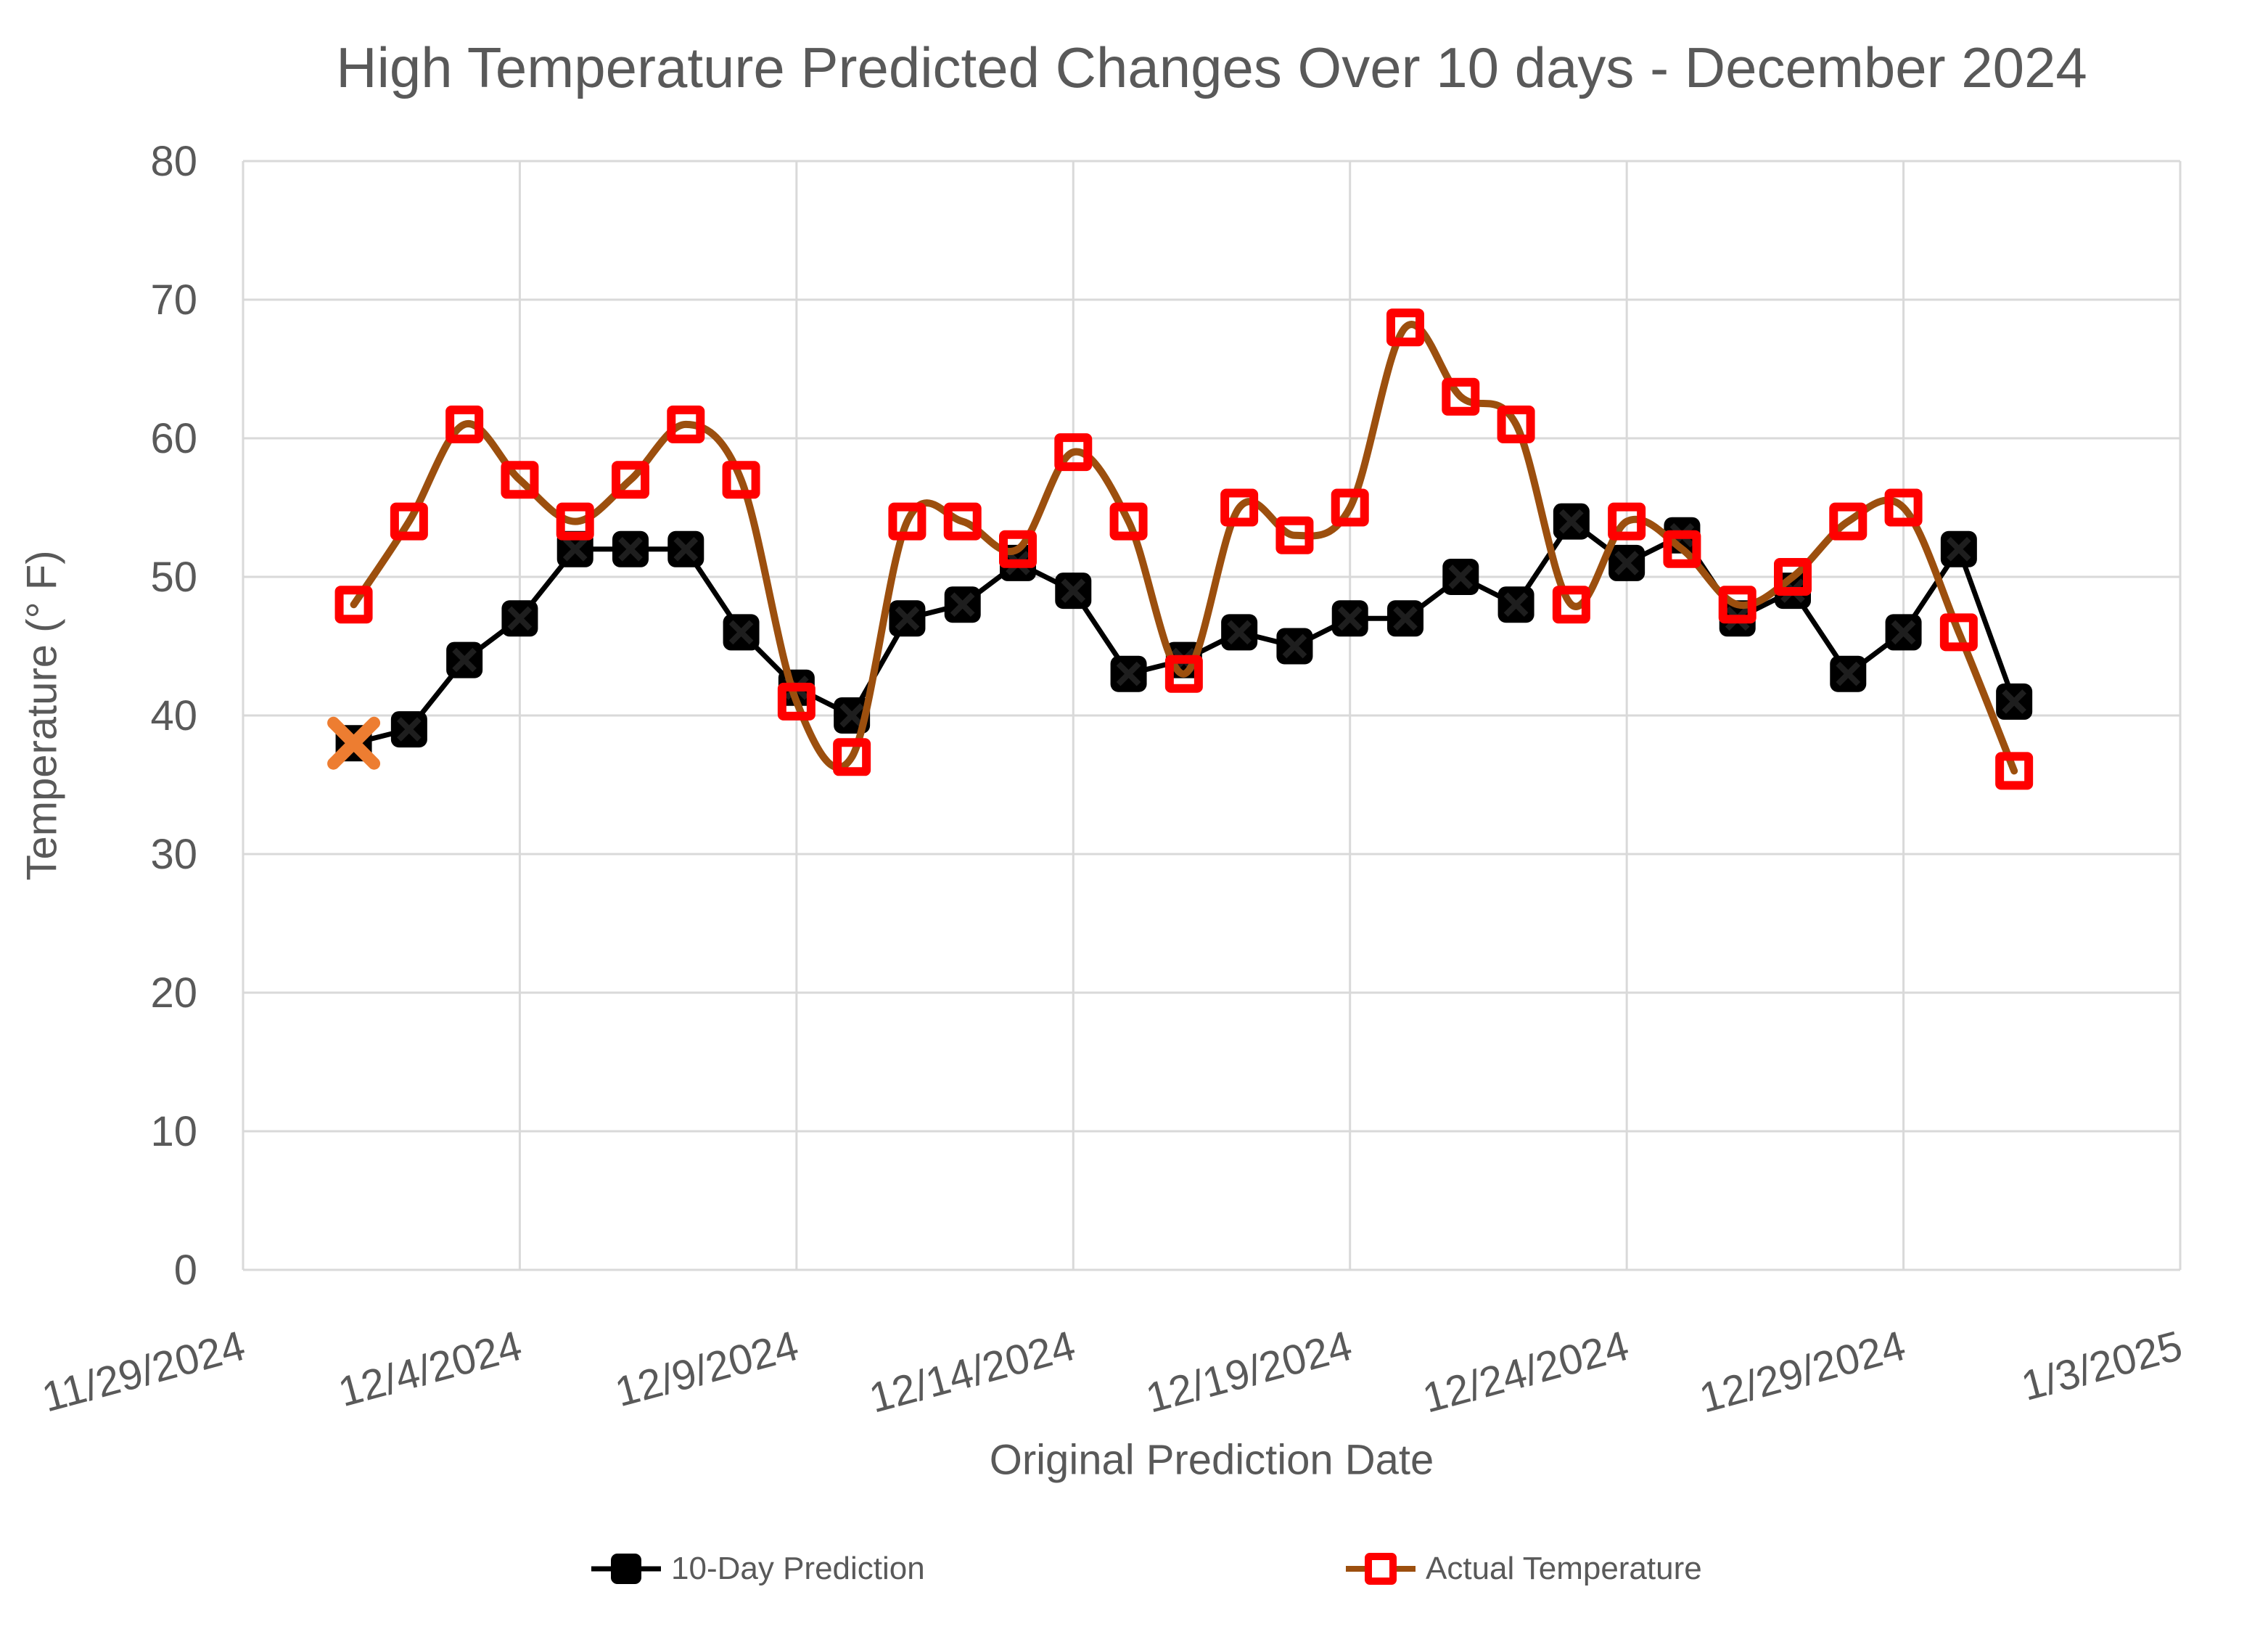 Image resolution: width=2268 pixels, height=1645 pixels. I want to click on prediction-swatch-marker, so click(626, 1569).